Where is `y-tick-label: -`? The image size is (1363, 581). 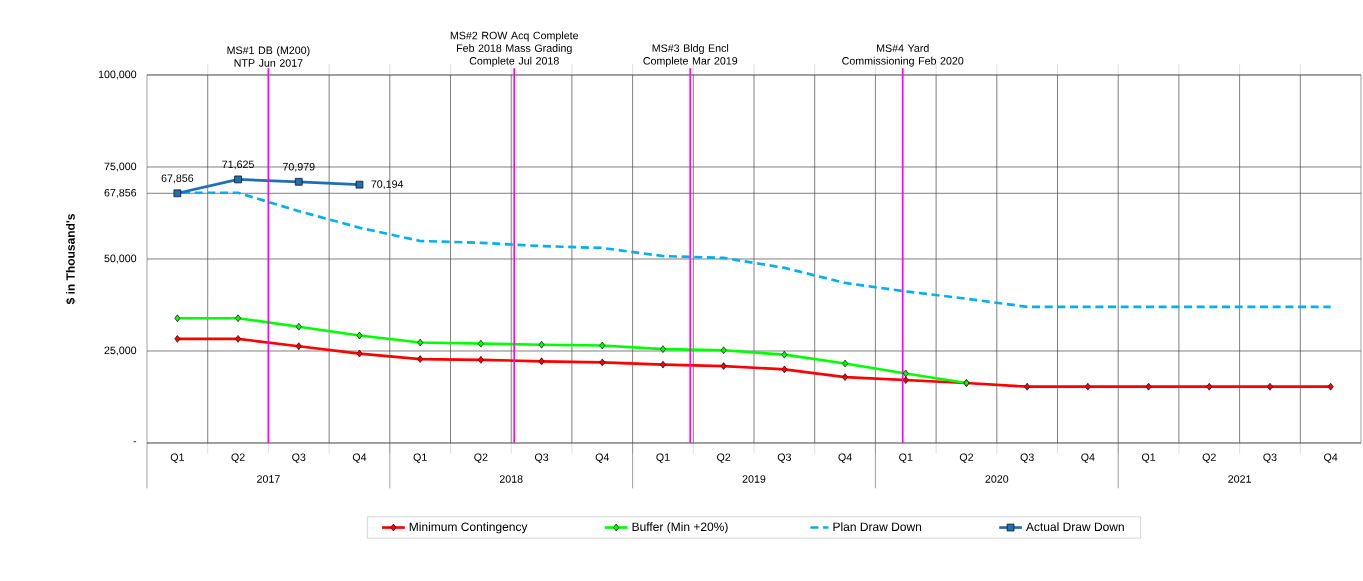
y-tick-label: - is located at coordinates (135, 442).